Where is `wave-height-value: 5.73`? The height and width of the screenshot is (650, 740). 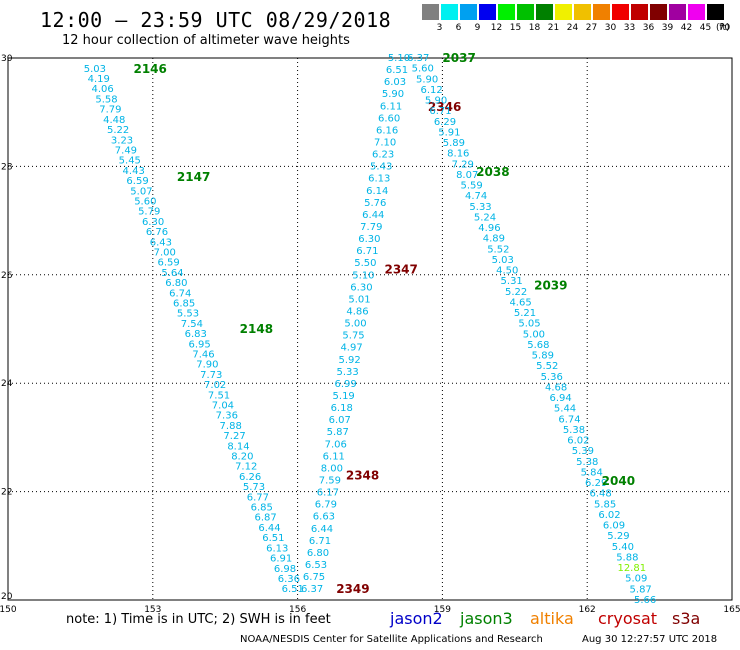 wave-height-value: 5.73 is located at coordinates (254, 487).